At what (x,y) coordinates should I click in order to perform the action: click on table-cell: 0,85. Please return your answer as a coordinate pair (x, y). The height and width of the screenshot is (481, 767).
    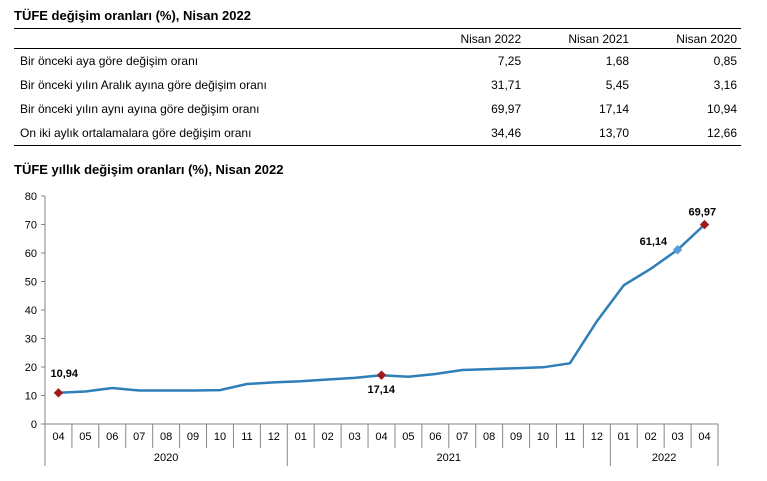
    Looking at the image, I should click on (725, 61).